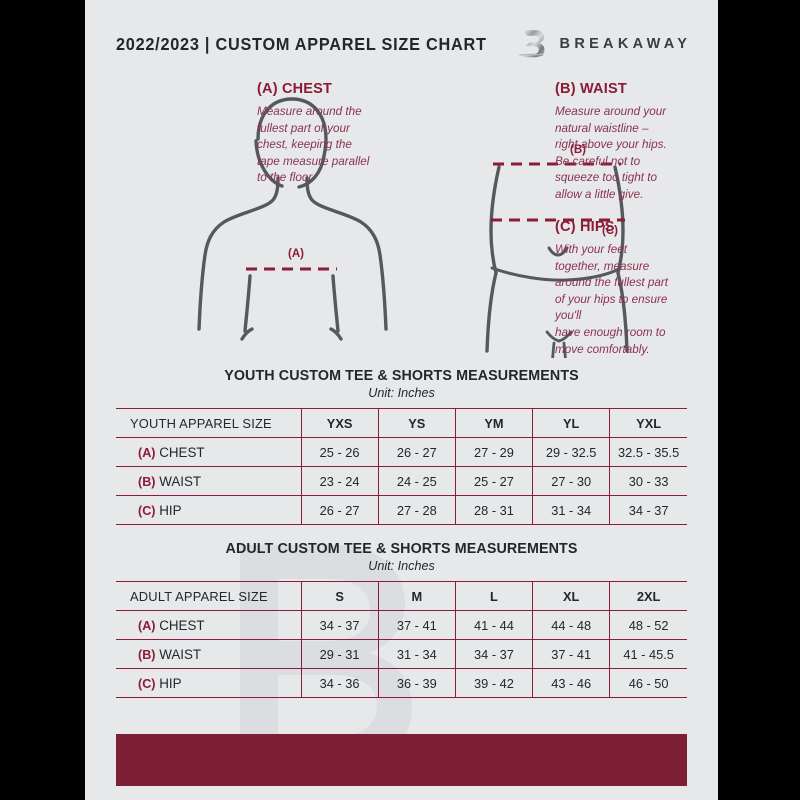  I want to click on youth-column-header-1: YXS, so click(339, 423).